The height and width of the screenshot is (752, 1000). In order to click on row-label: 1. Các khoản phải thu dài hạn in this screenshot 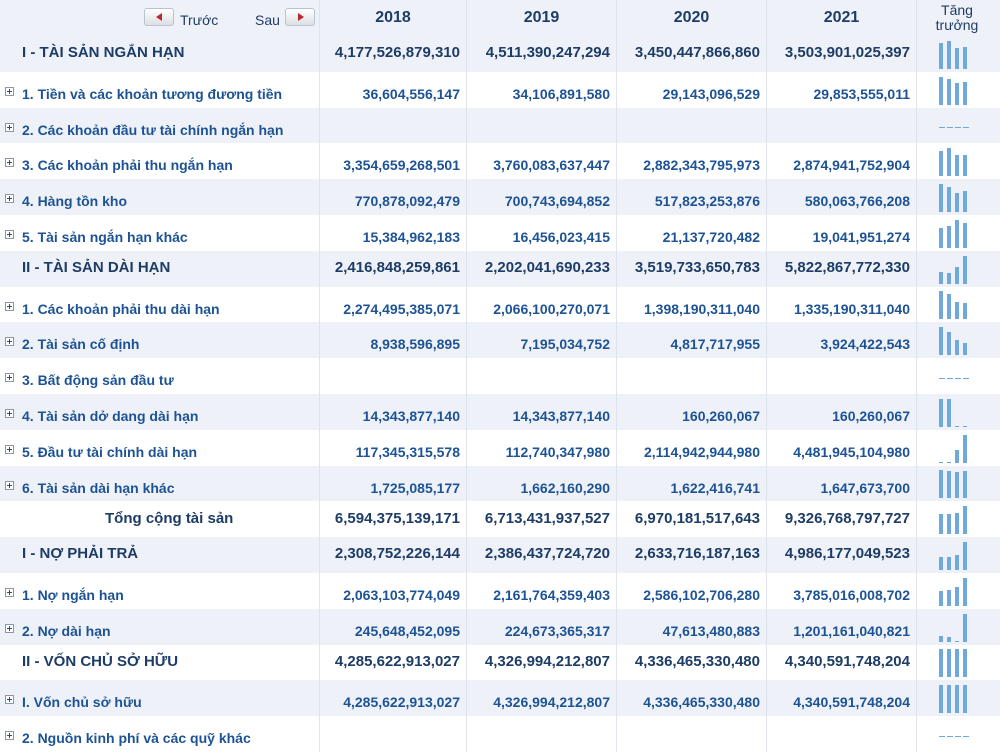, I will do `click(121, 309)`.